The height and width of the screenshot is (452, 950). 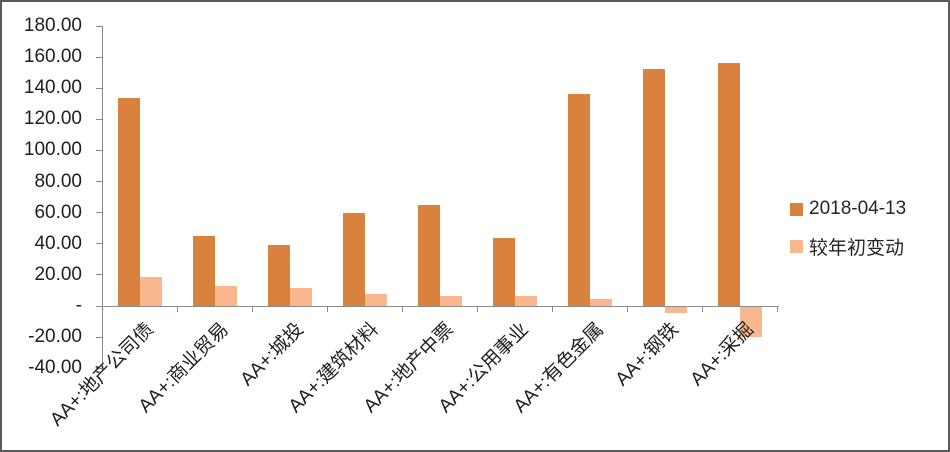 I want to click on y-axis-label: 100.00, so click(x=52, y=150).